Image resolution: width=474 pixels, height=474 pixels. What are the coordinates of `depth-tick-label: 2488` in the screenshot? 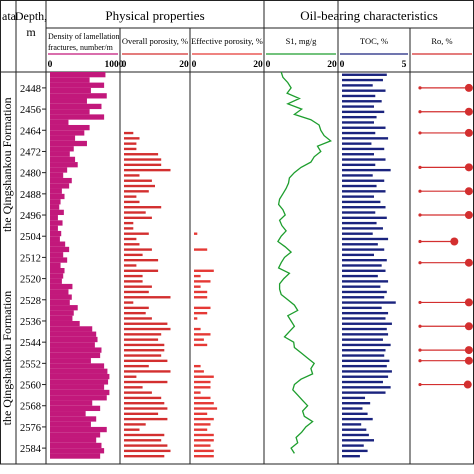 It's located at (30, 195).